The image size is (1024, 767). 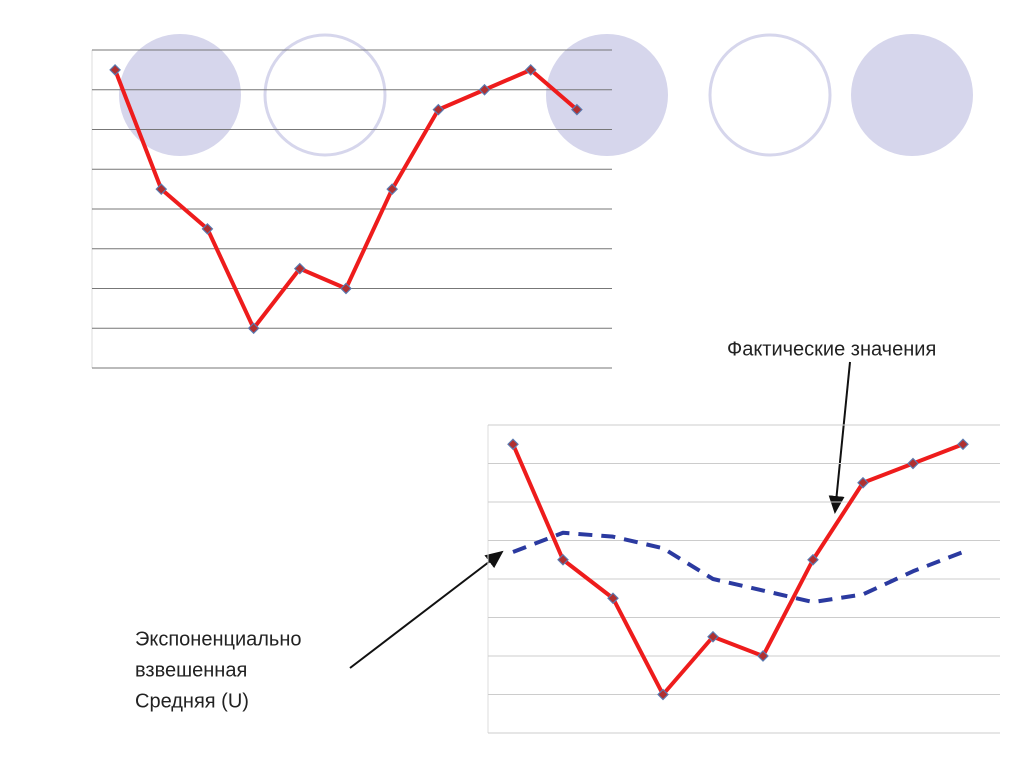 I want to click on decor-circles, so click(x=546, y=95).